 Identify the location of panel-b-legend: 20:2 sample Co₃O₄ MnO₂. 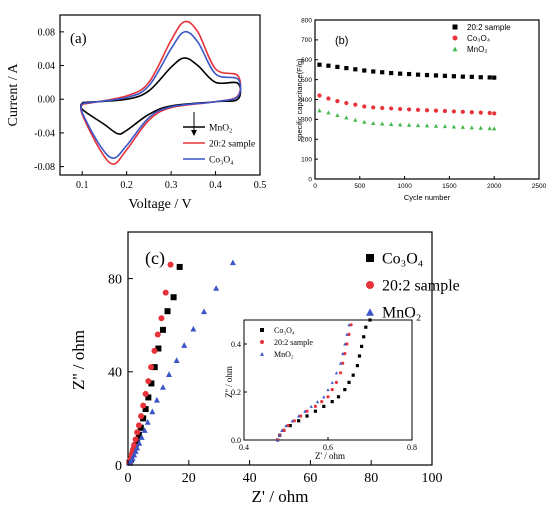
(481, 38).